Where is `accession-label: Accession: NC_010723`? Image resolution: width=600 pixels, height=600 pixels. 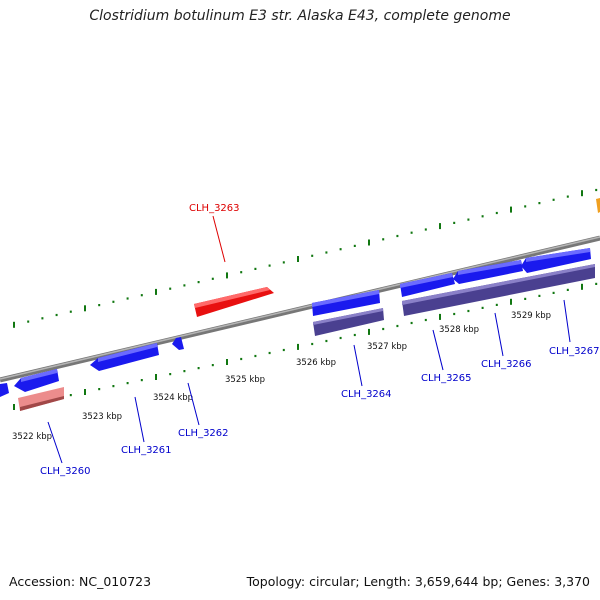 accession-label: Accession: NC_010723 is located at coordinates (80, 581).